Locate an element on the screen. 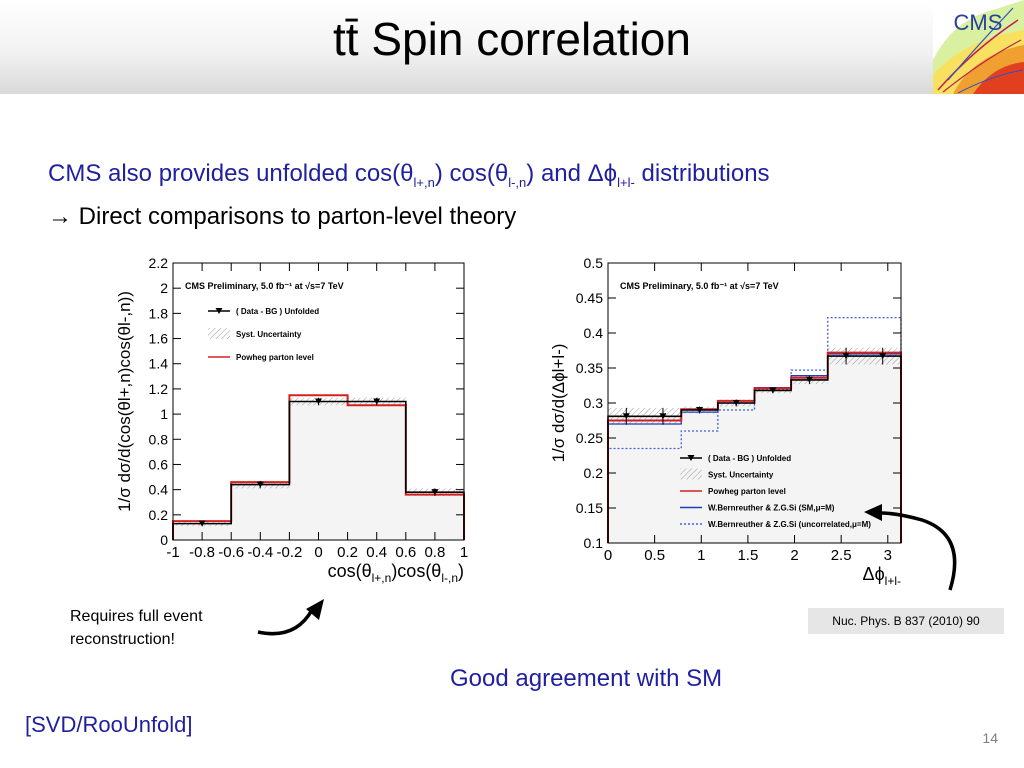 This screenshot has height=768, width=1024. y-tick-label: 1.6 is located at coordinates (159, 339).